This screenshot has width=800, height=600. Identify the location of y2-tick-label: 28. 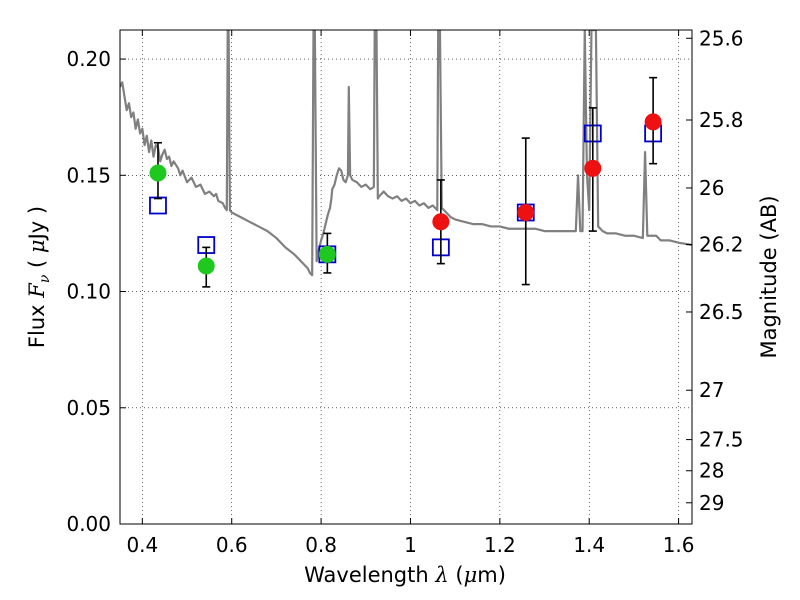
(711, 471).